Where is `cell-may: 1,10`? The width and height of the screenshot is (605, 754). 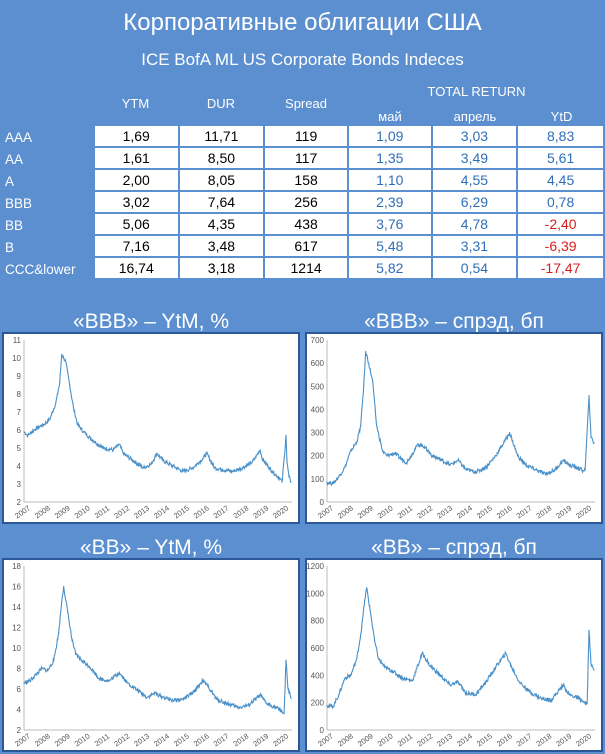
cell-may: 1,10 is located at coordinates (390, 181).